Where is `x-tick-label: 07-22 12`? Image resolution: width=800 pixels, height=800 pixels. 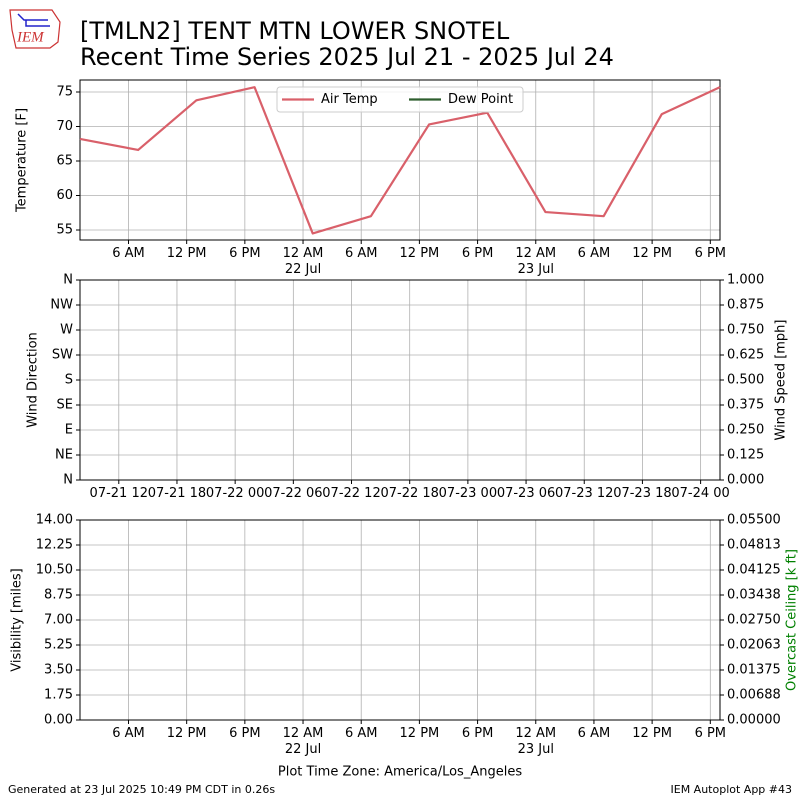 x-tick-label: 07-22 12 is located at coordinates (351, 493).